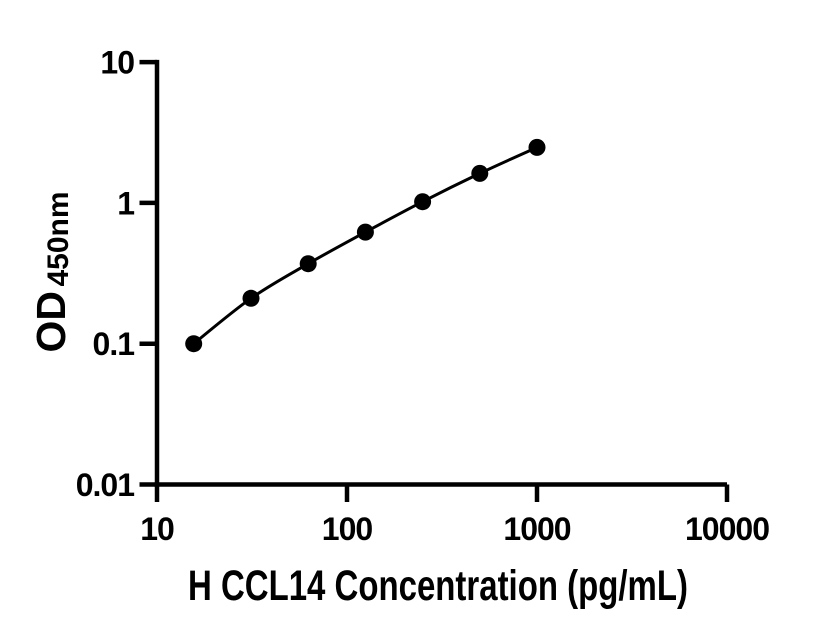 Image resolution: width=816 pixels, height=640 pixels. I want to click on y-tick-label: 0.01, so click(105, 485).